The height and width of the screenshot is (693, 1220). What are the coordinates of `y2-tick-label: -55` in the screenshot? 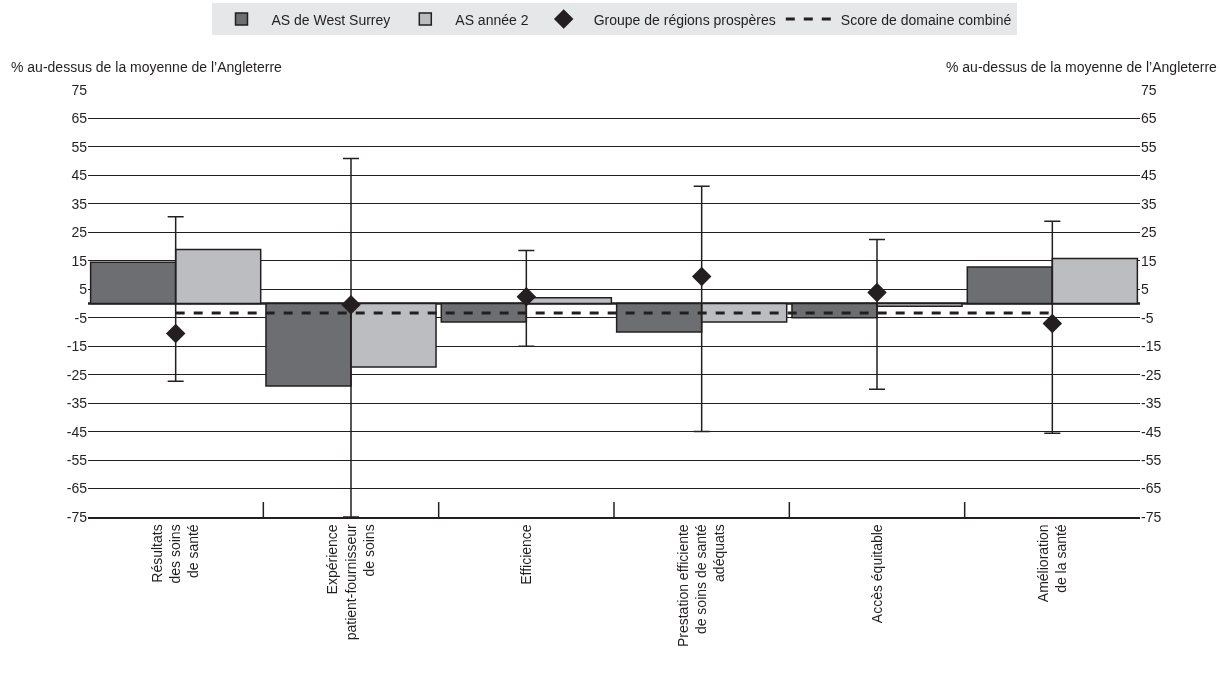 It's located at (1151, 459).